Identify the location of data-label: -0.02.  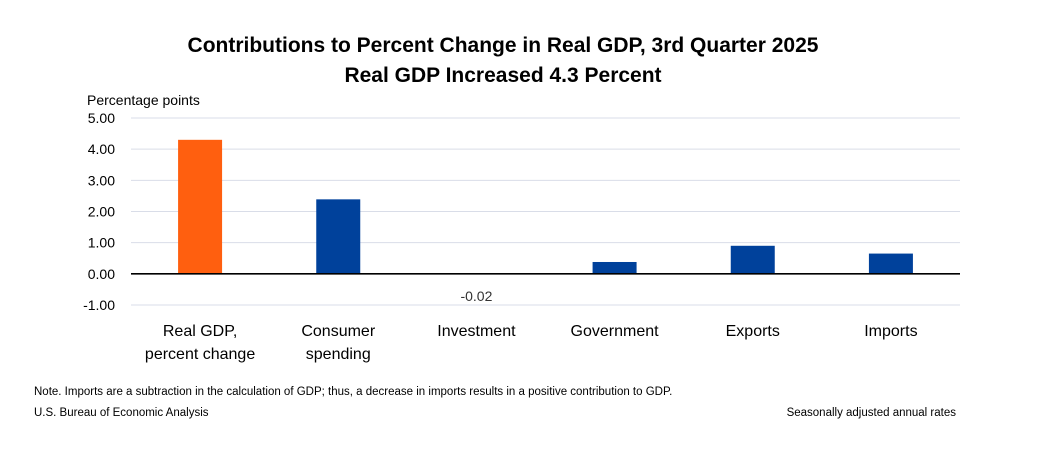
(476, 296).